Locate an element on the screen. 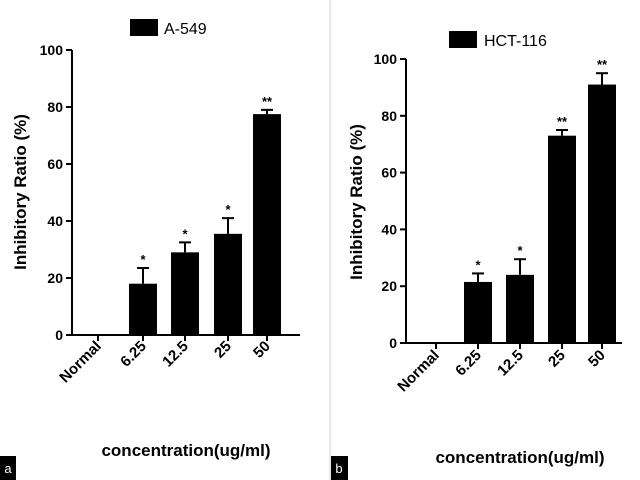 The image size is (640, 480). panel-label-box-b is located at coordinates (339, 468).